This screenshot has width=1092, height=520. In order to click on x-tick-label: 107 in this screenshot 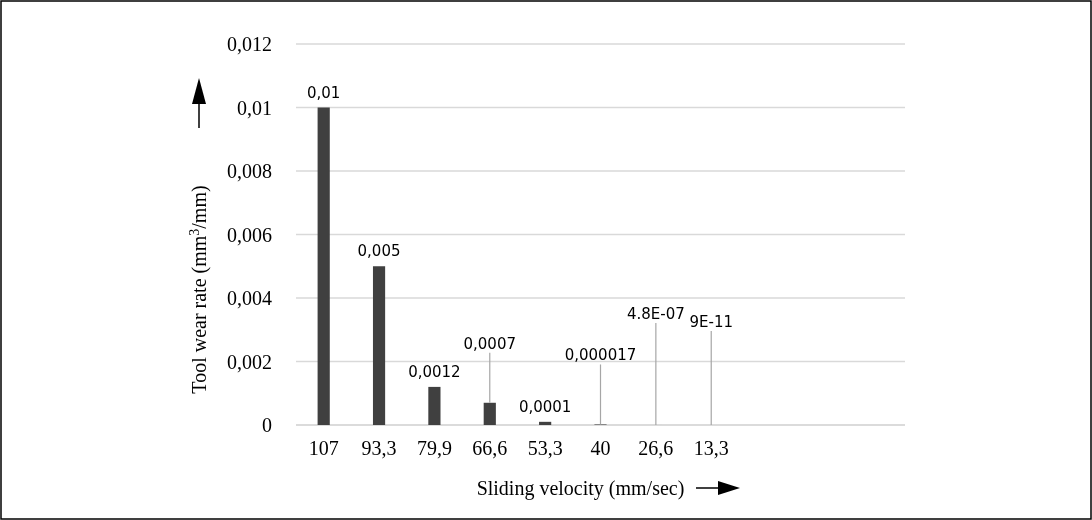, I will do `click(323, 448)`.